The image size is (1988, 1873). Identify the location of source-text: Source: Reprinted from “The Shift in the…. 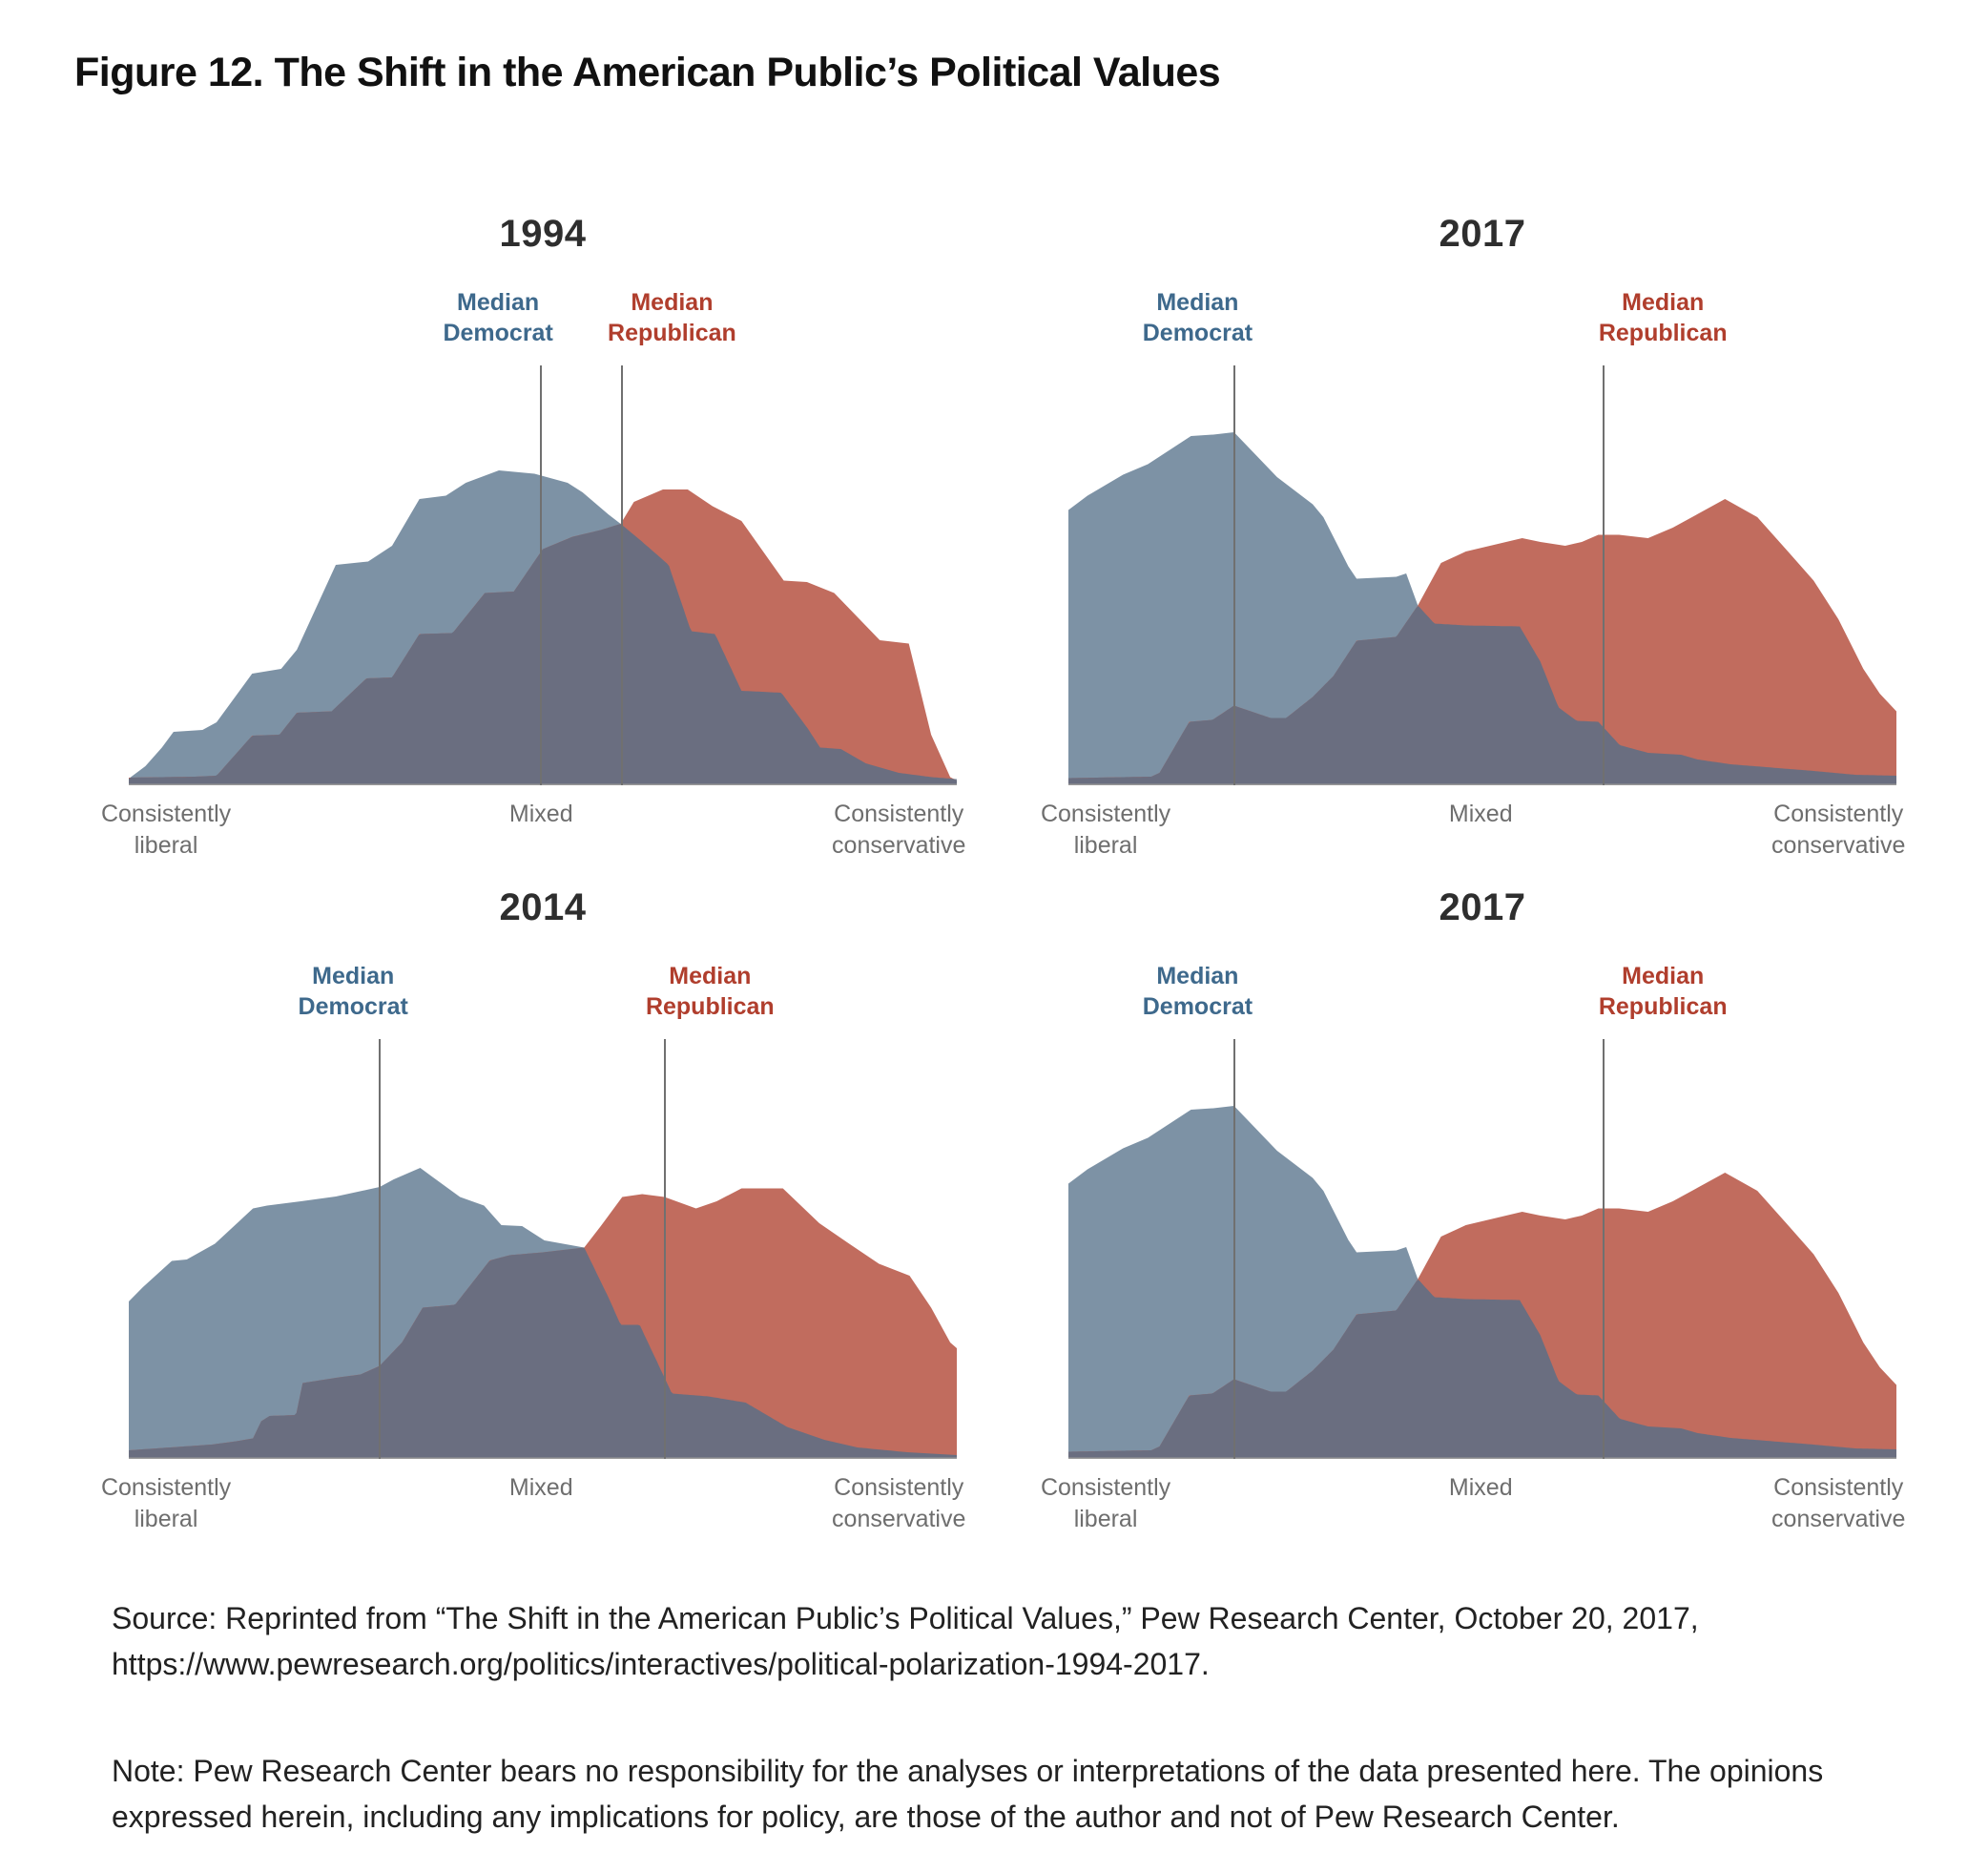
(906, 1641).